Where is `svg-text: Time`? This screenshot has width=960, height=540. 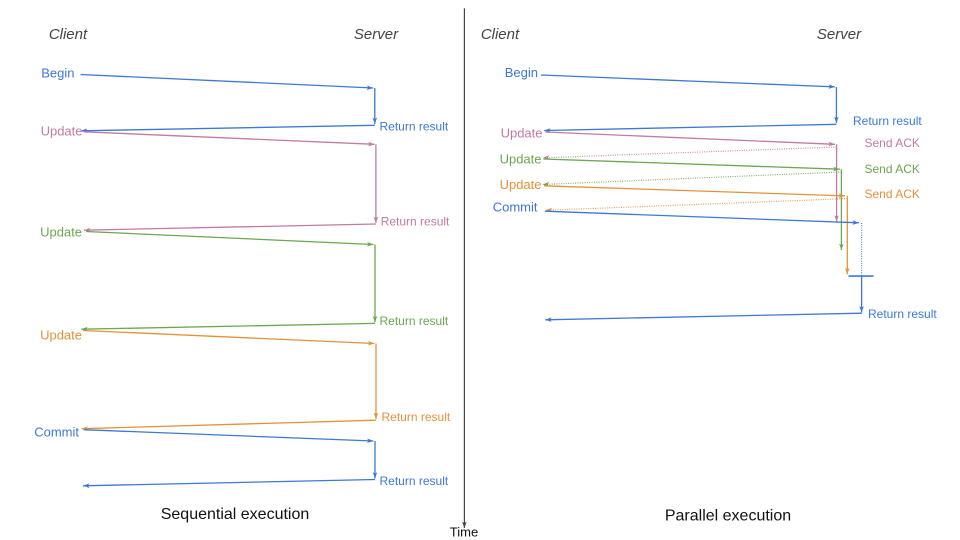
svg-text: Time is located at coordinates (464, 532).